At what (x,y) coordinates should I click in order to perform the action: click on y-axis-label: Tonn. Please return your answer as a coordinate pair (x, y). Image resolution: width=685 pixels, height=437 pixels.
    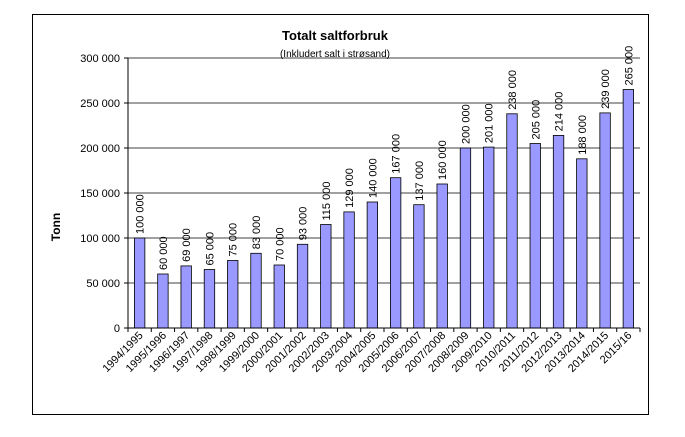
    Looking at the image, I should click on (56, 227).